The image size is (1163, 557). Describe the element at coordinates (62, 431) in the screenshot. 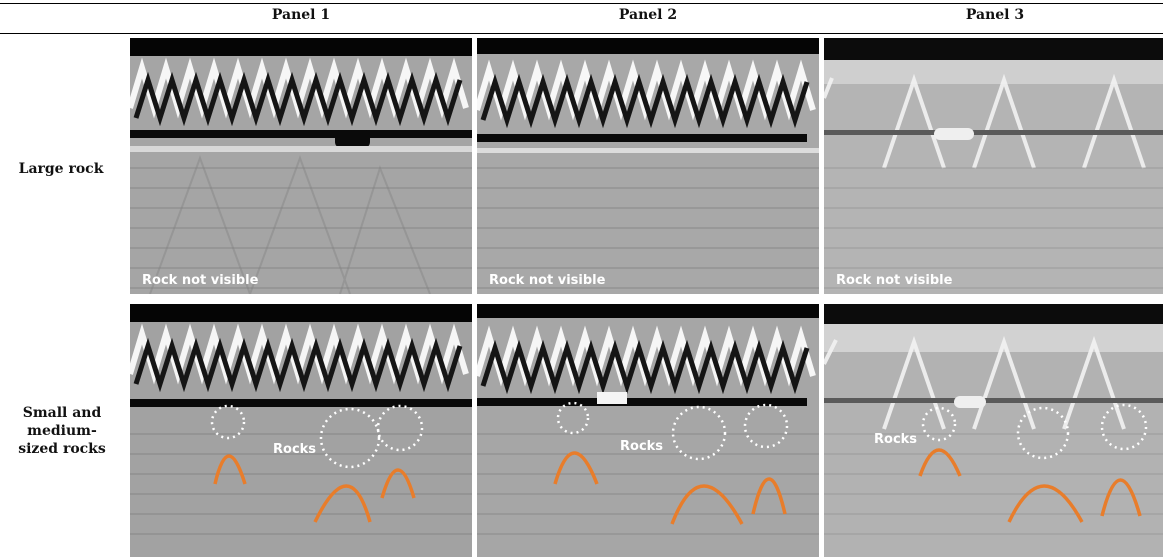

I see `row-label-small-medium-rocks: Small and medium-sized rocks` at that location.